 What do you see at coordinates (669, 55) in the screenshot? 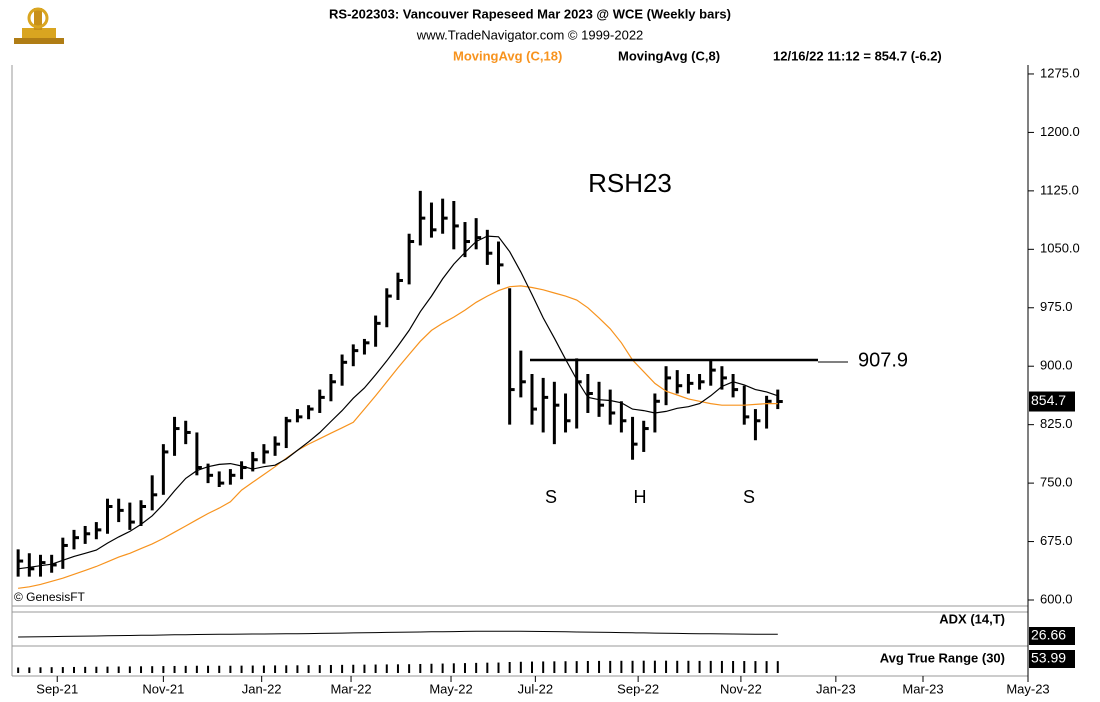
I see `legend-entry: MovingAvg (C,8)` at bounding box center [669, 55].